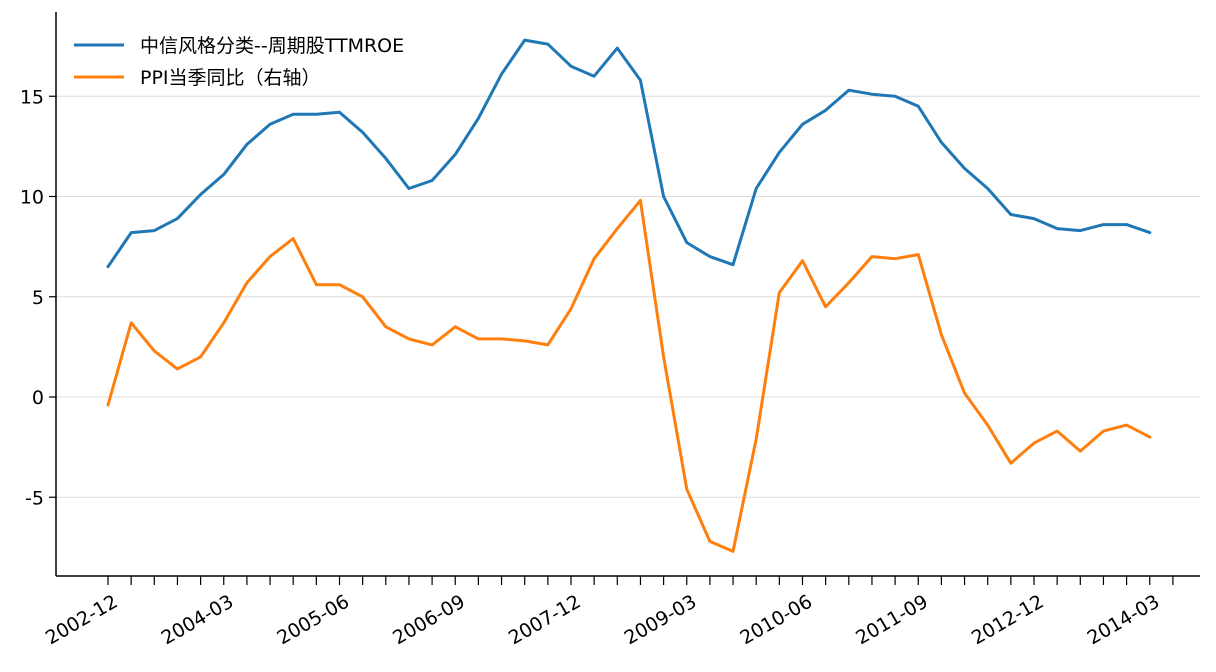 The width and height of the screenshot is (1216, 672). What do you see at coordinates (198, 620) in the screenshot?
I see `x-tick-label: 2004-03` at bounding box center [198, 620].